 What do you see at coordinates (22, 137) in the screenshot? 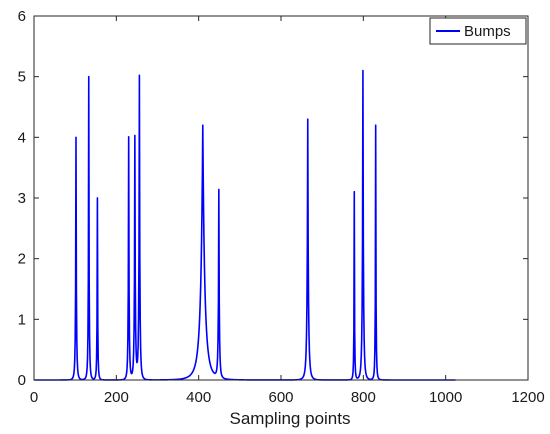
I see `y-tick-label: 4` at bounding box center [22, 137].